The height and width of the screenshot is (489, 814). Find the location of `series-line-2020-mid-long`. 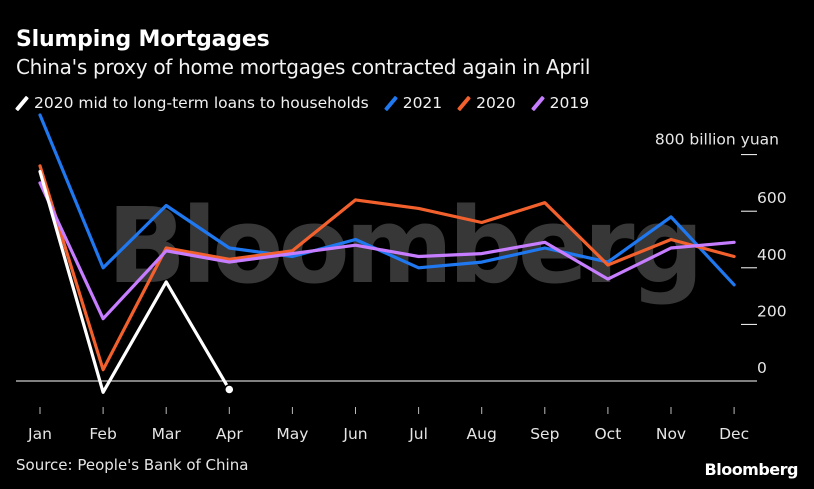

series-line-2020-mid-long is located at coordinates (134, 282).